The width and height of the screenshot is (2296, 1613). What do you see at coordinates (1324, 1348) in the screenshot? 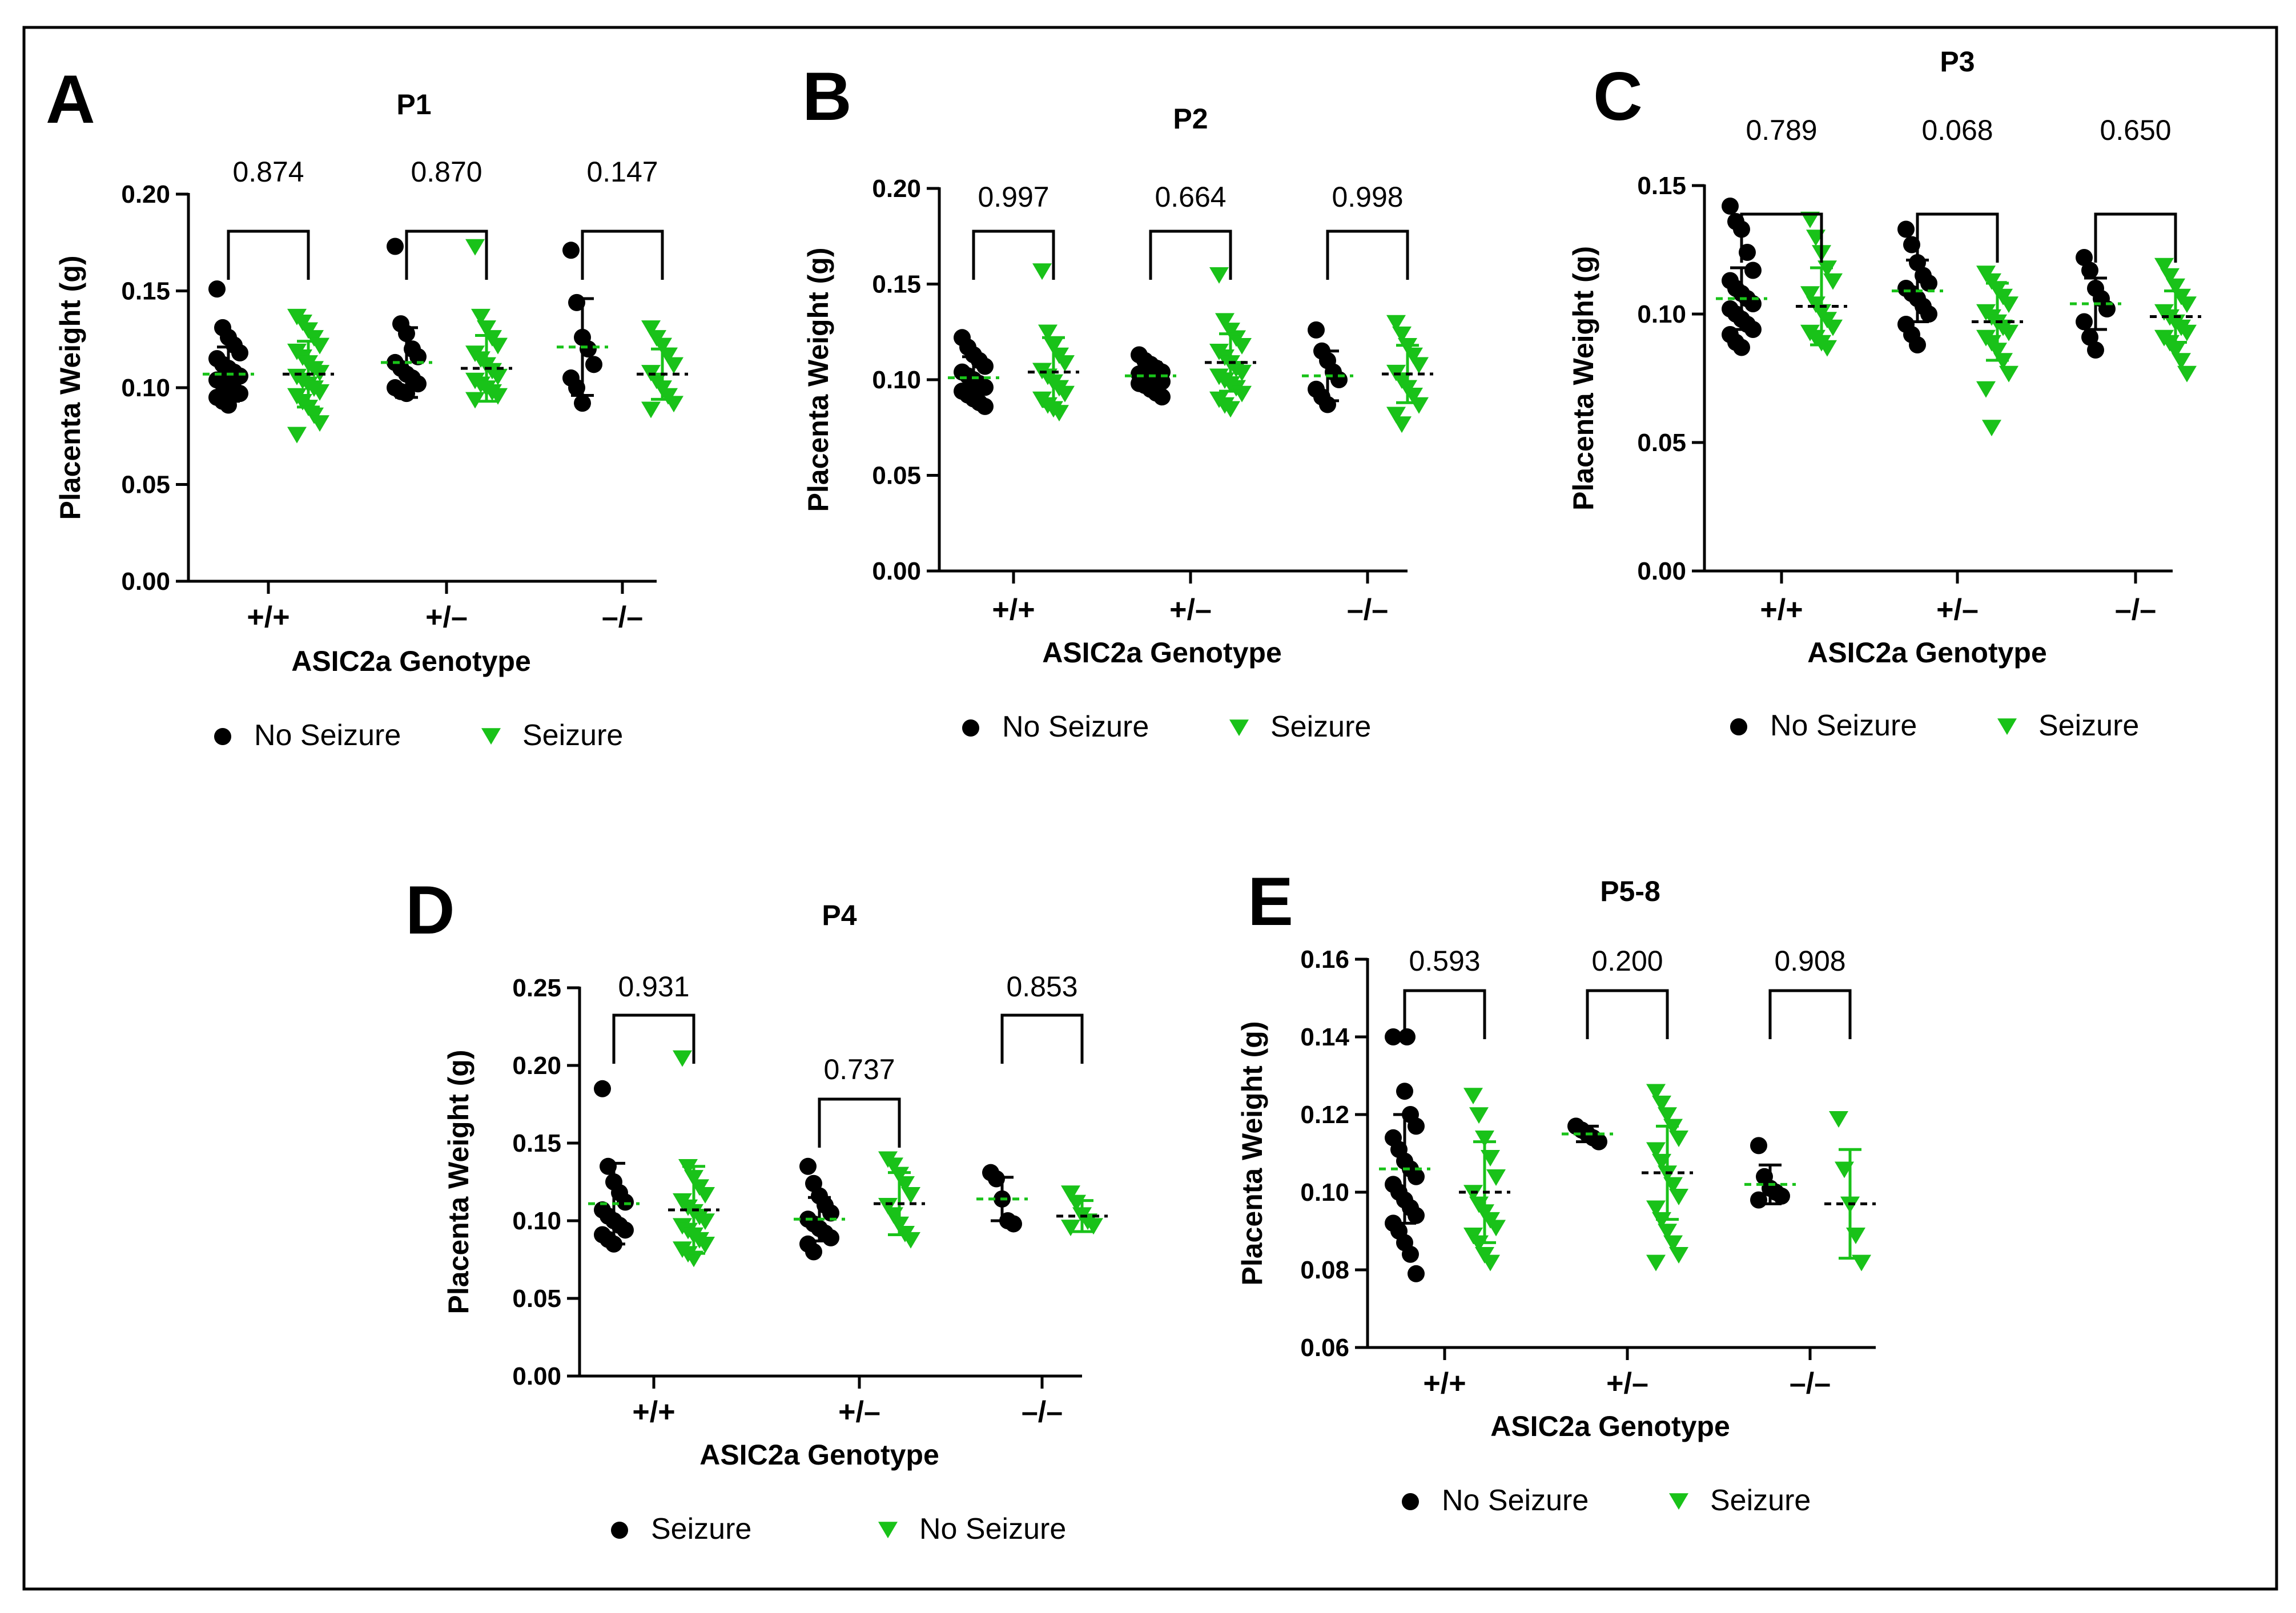
I see `y-tick-label: 0.06` at bounding box center [1324, 1348].